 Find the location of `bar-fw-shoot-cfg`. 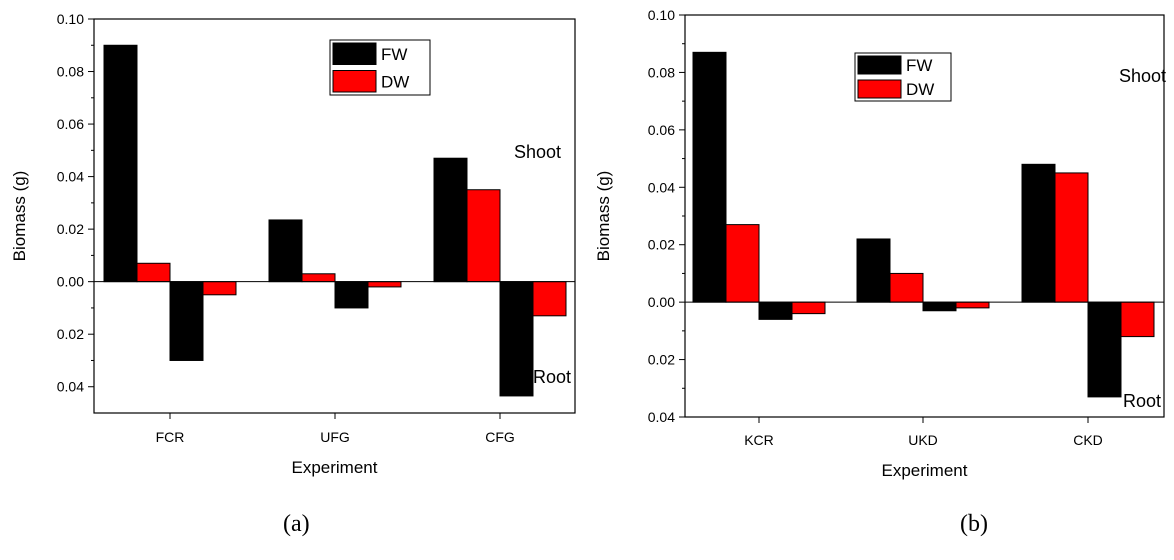

bar-fw-shoot-cfg is located at coordinates (450, 220).